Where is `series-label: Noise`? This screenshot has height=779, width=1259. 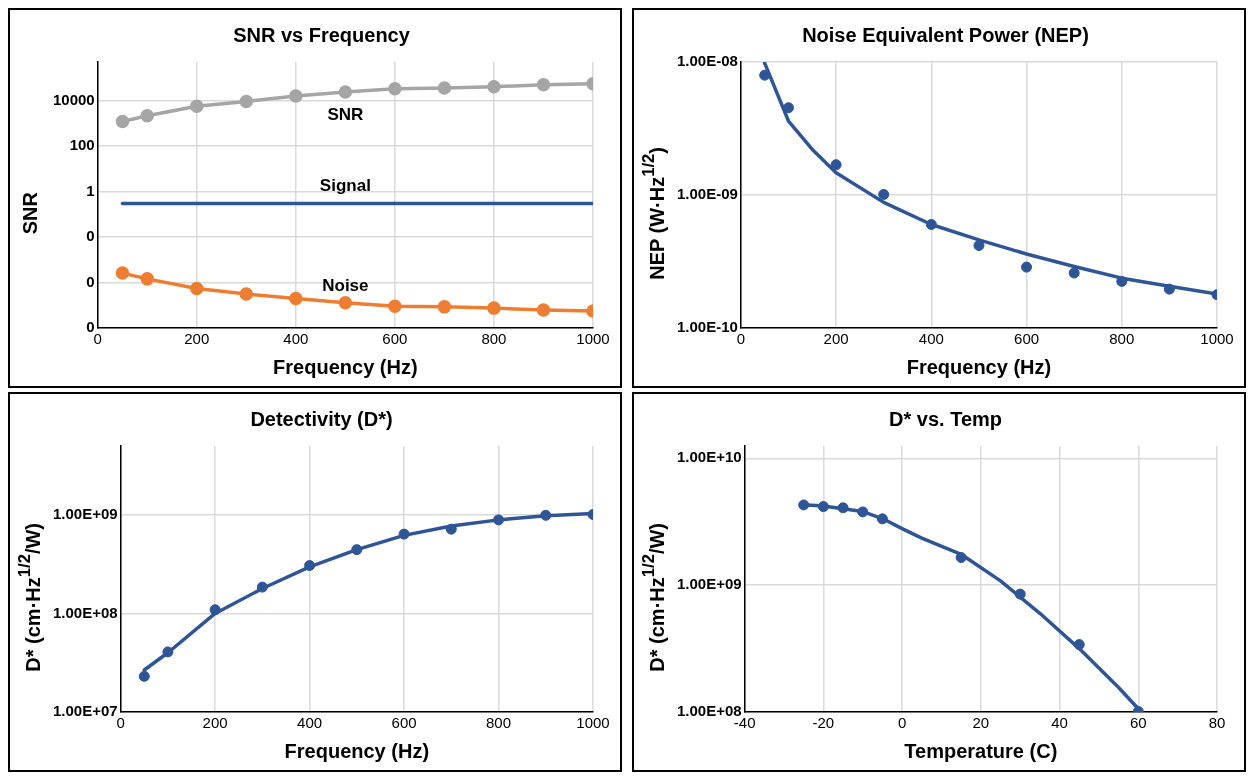
series-label: Noise is located at coordinates (345, 285).